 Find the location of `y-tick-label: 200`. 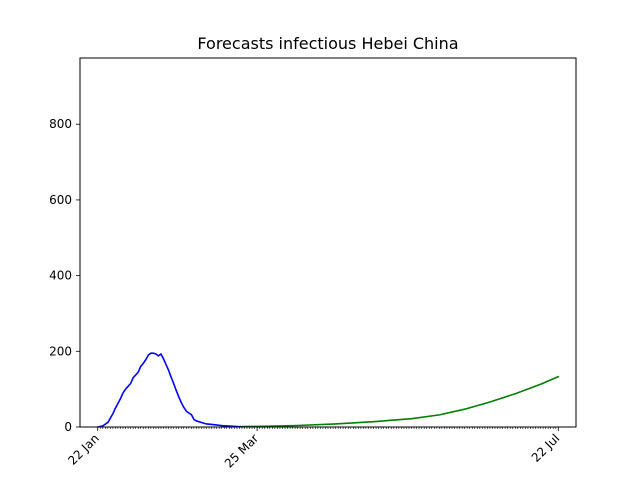

y-tick-label: 200 is located at coordinates (60, 351).